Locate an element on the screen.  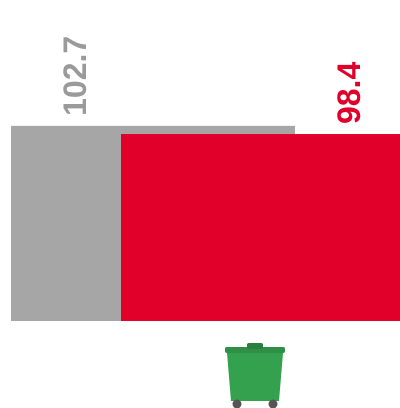
data-label-2: 98.4 is located at coordinates (349, 93).